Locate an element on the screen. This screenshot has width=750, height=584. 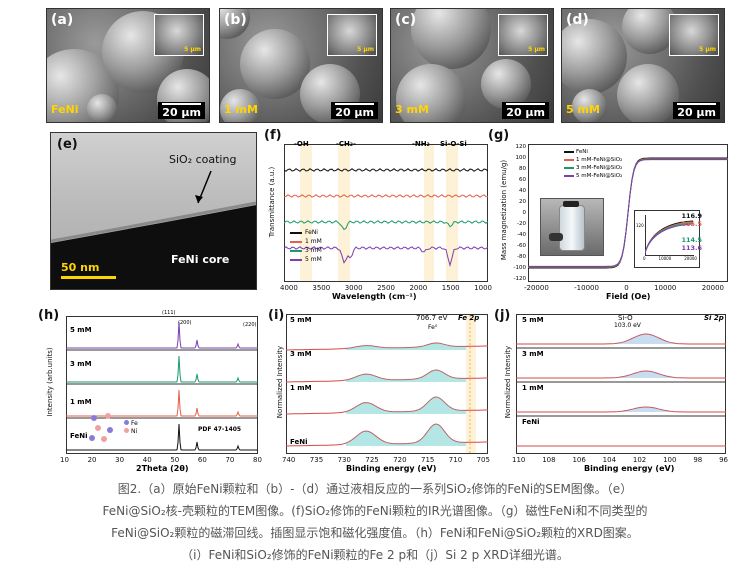
tem-panel-e: (e) SiO₂ coating FeNi core 50 nm is located at coordinates (153, 211).